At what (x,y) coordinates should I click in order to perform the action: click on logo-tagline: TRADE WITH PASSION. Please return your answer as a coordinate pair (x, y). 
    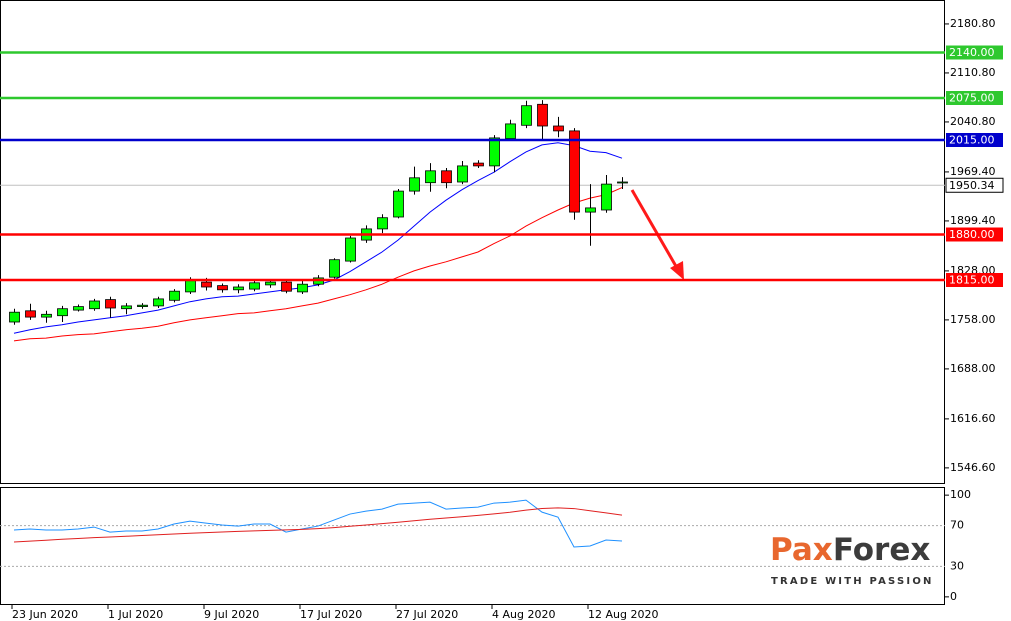
    Looking at the image, I should click on (852, 581).